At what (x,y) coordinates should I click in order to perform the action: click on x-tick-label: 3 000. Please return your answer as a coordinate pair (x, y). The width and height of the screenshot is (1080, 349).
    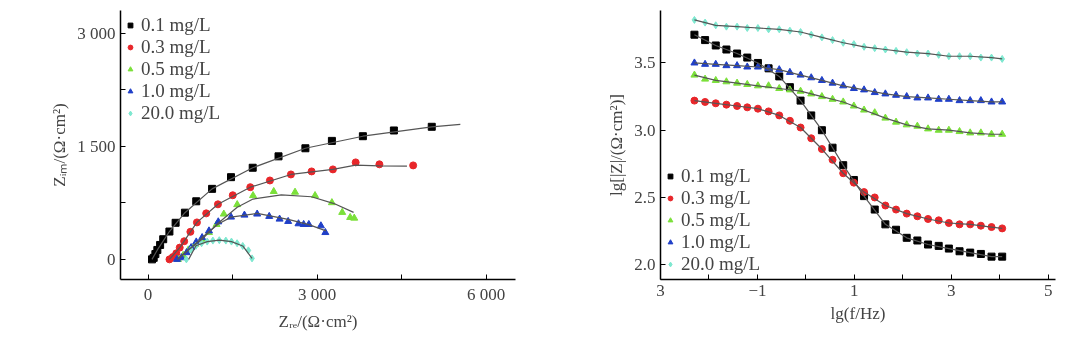
    Looking at the image, I should click on (317, 294).